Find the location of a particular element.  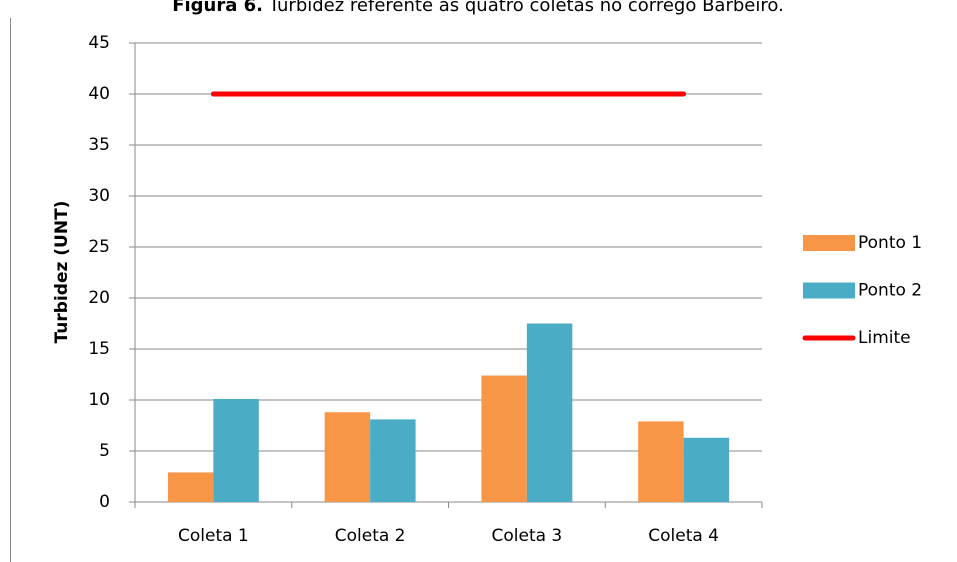

legend-label: Ponto 2 is located at coordinates (890, 291).